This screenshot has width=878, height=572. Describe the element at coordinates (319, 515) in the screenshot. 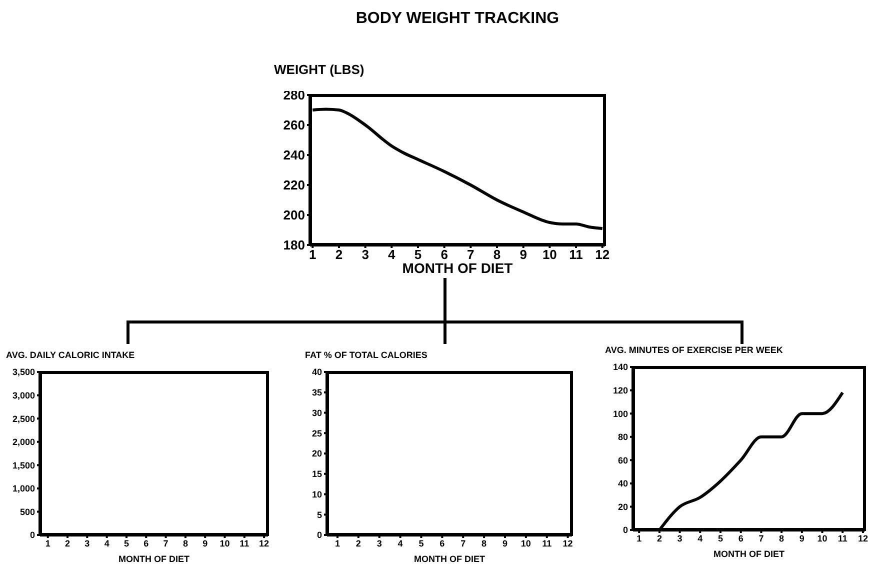

I see `y-tick-label: 5` at that location.